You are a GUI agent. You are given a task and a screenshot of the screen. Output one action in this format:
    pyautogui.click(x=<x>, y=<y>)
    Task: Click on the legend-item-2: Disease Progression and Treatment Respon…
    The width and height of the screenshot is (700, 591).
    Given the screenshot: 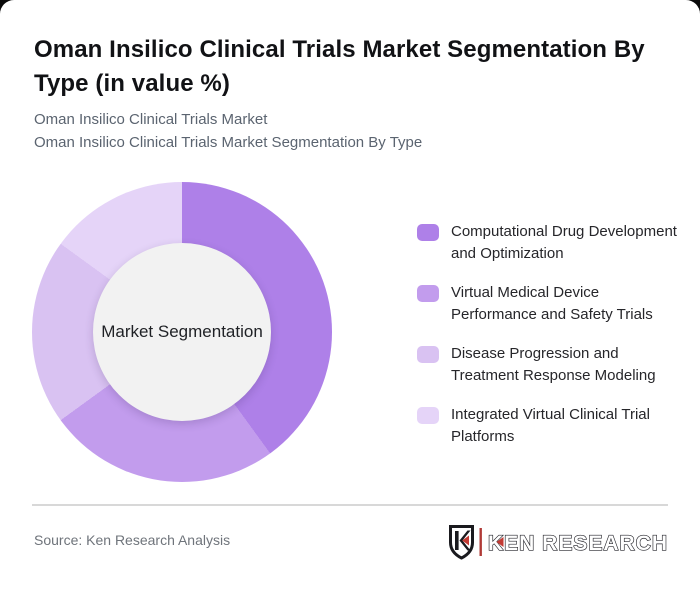 What is the action you would take?
    pyautogui.click(x=548, y=365)
    